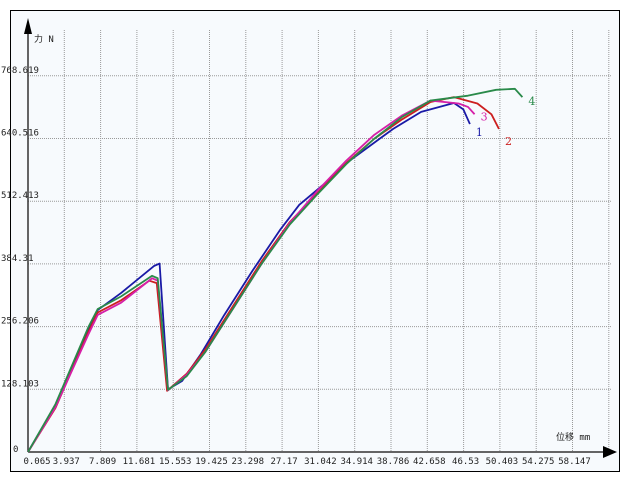  What do you see at coordinates (20, 322) in the screenshot?
I see `y-tick-label: 256.206` at bounding box center [20, 322].